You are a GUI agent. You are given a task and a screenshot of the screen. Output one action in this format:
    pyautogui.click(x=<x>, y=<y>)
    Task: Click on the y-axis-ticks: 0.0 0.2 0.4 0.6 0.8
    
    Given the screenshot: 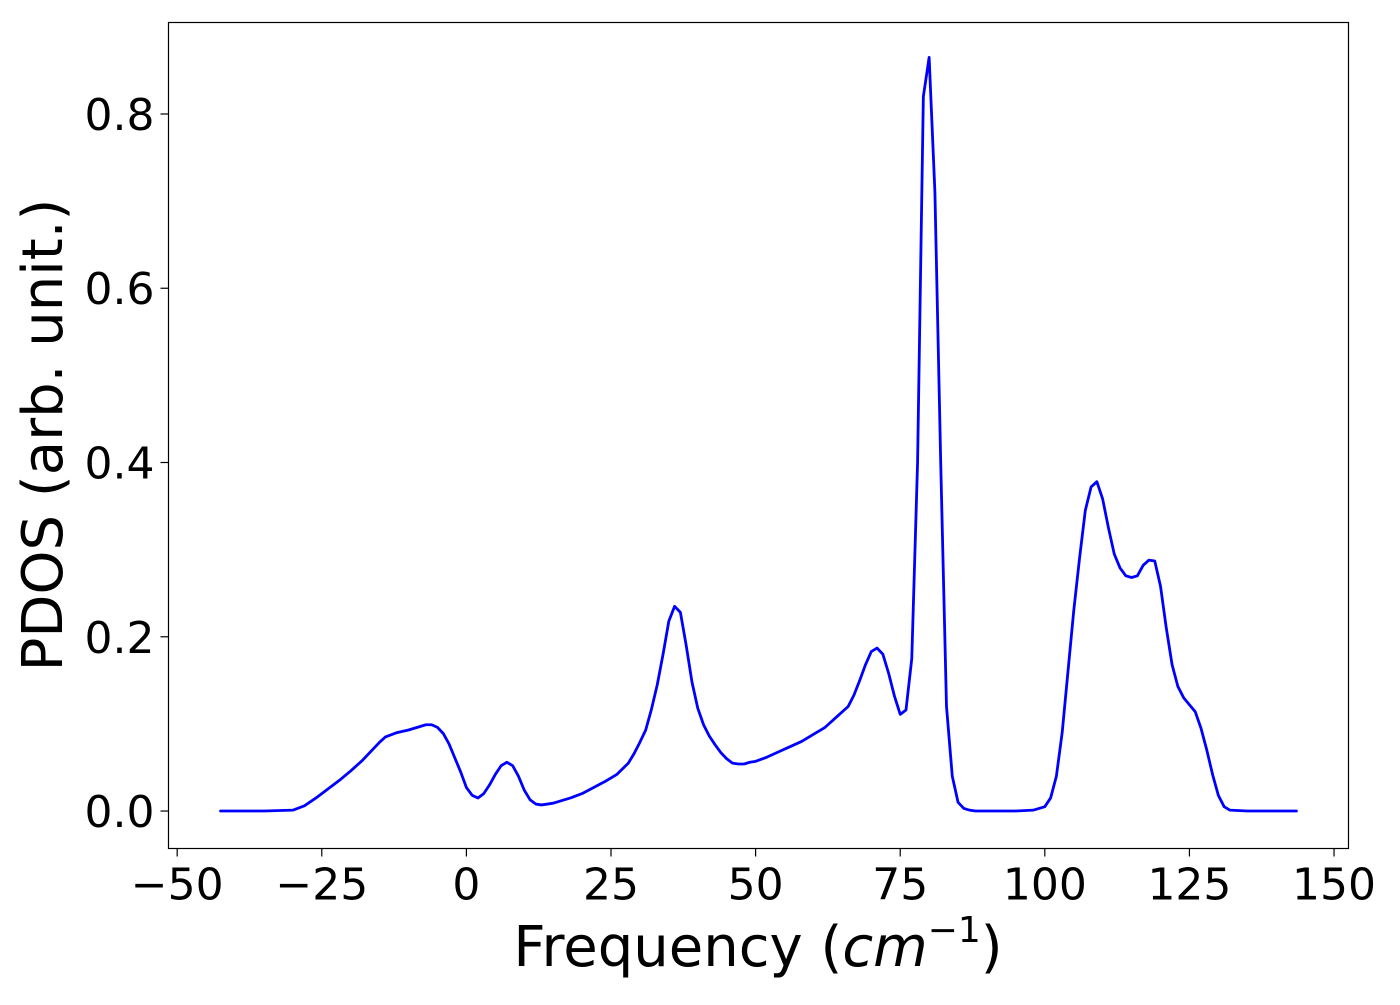 What is the action you would take?
    pyautogui.click(x=127, y=464)
    